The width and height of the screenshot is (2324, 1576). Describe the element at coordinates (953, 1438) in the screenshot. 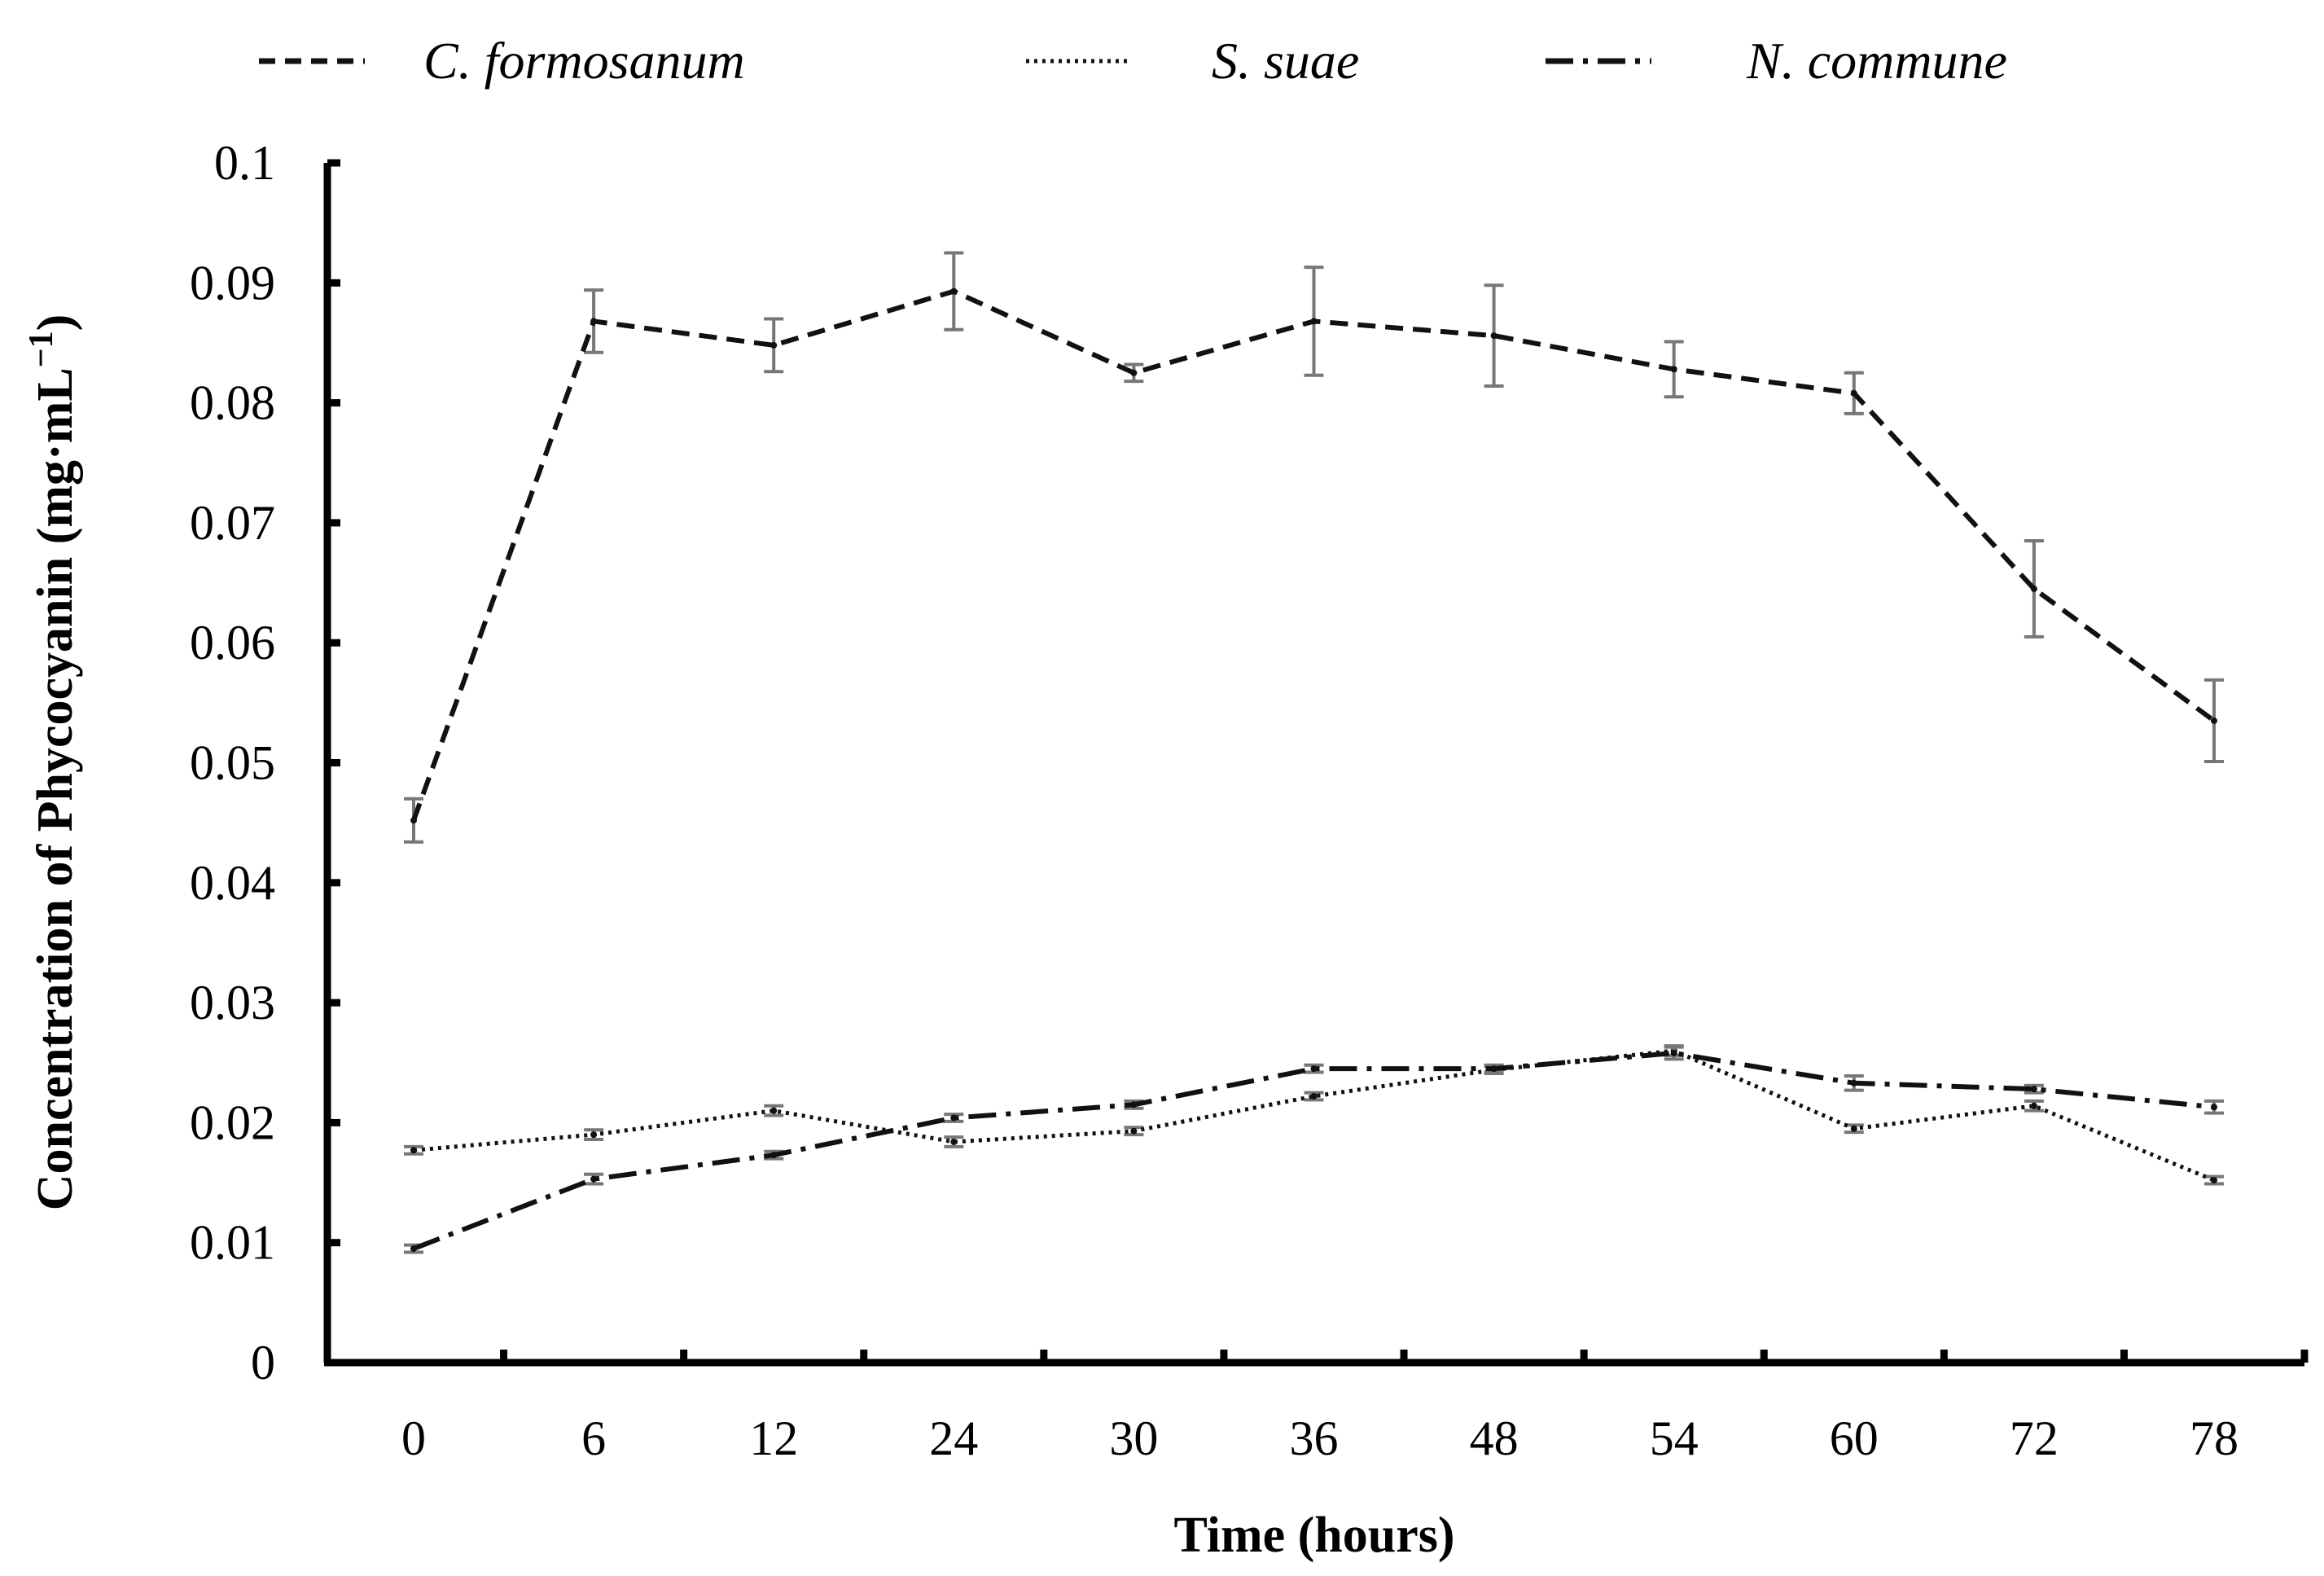

I see `x-tick-label: 24` at that location.